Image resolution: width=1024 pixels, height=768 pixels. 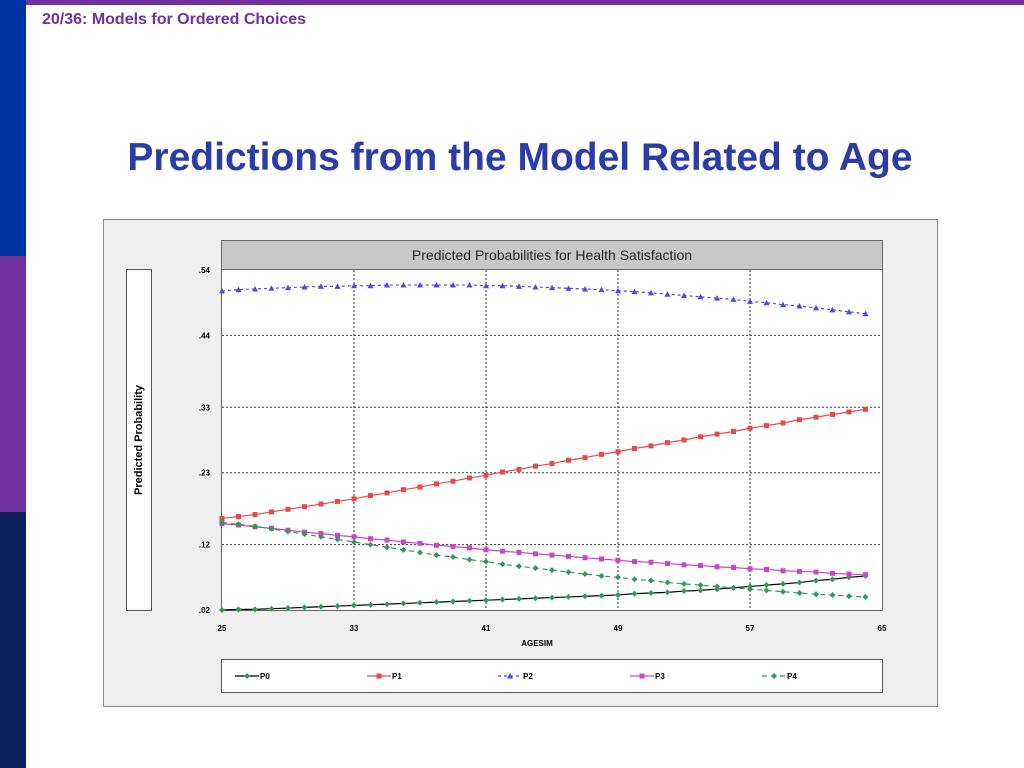 I want to click on x-tick-label: 41, so click(x=486, y=628).